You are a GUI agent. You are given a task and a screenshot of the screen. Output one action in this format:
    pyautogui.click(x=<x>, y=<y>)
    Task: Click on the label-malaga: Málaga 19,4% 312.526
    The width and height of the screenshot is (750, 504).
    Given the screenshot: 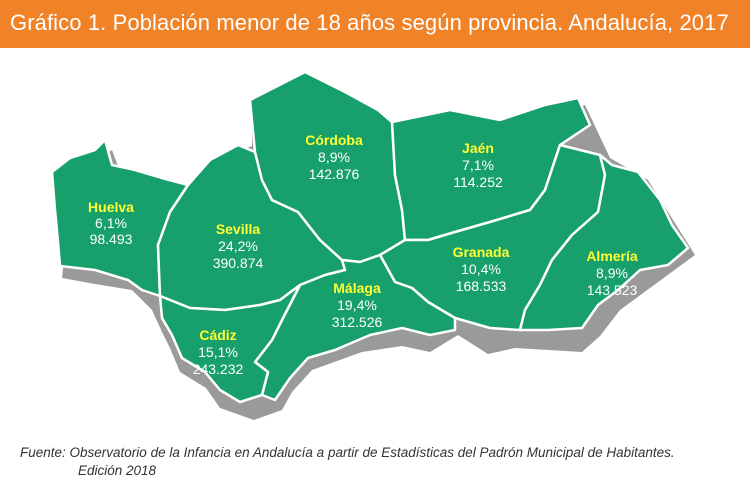 What is the action you would take?
    pyautogui.click(x=357, y=305)
    